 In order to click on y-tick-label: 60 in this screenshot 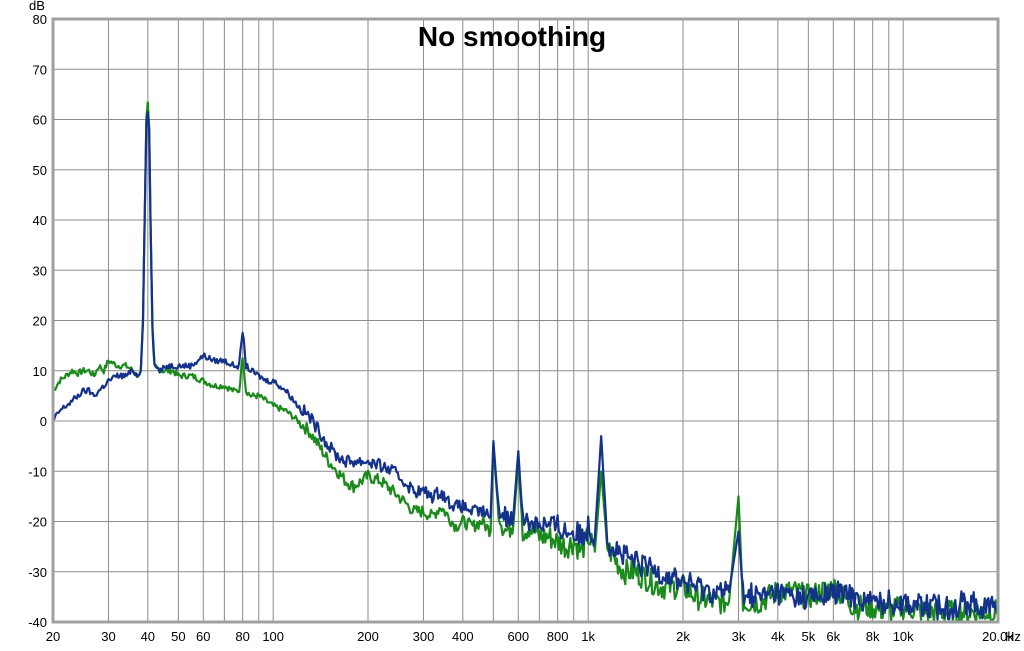, I will do `click(40, 120)`.